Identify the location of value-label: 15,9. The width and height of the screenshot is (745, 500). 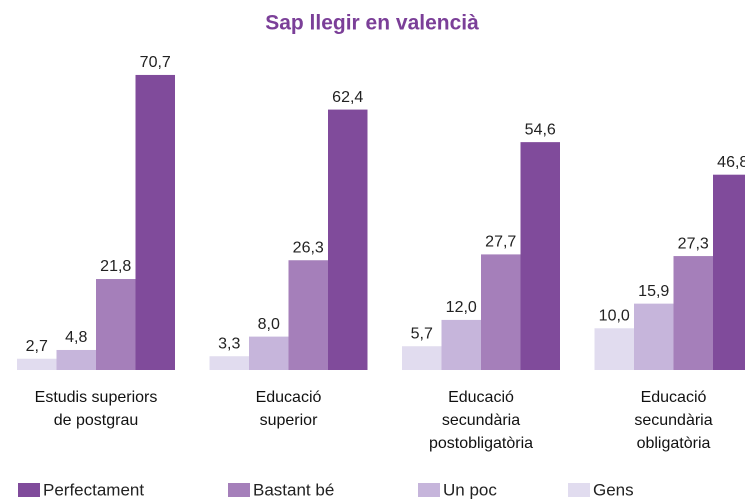
(653, 291).